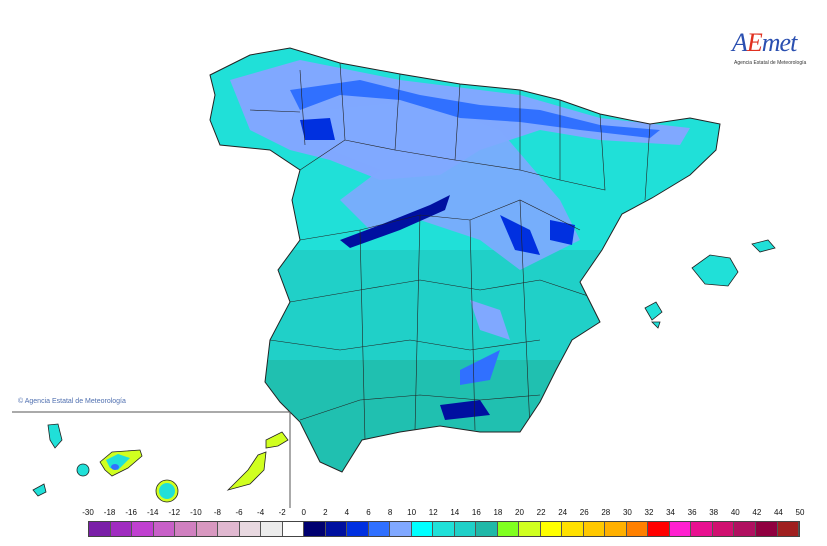 The width and height of the screenshot is (827, 546). What do you see at coordinates (498, 512) in the screenshot?
I see `legend-label: 18` at bounding box center [498, 512].